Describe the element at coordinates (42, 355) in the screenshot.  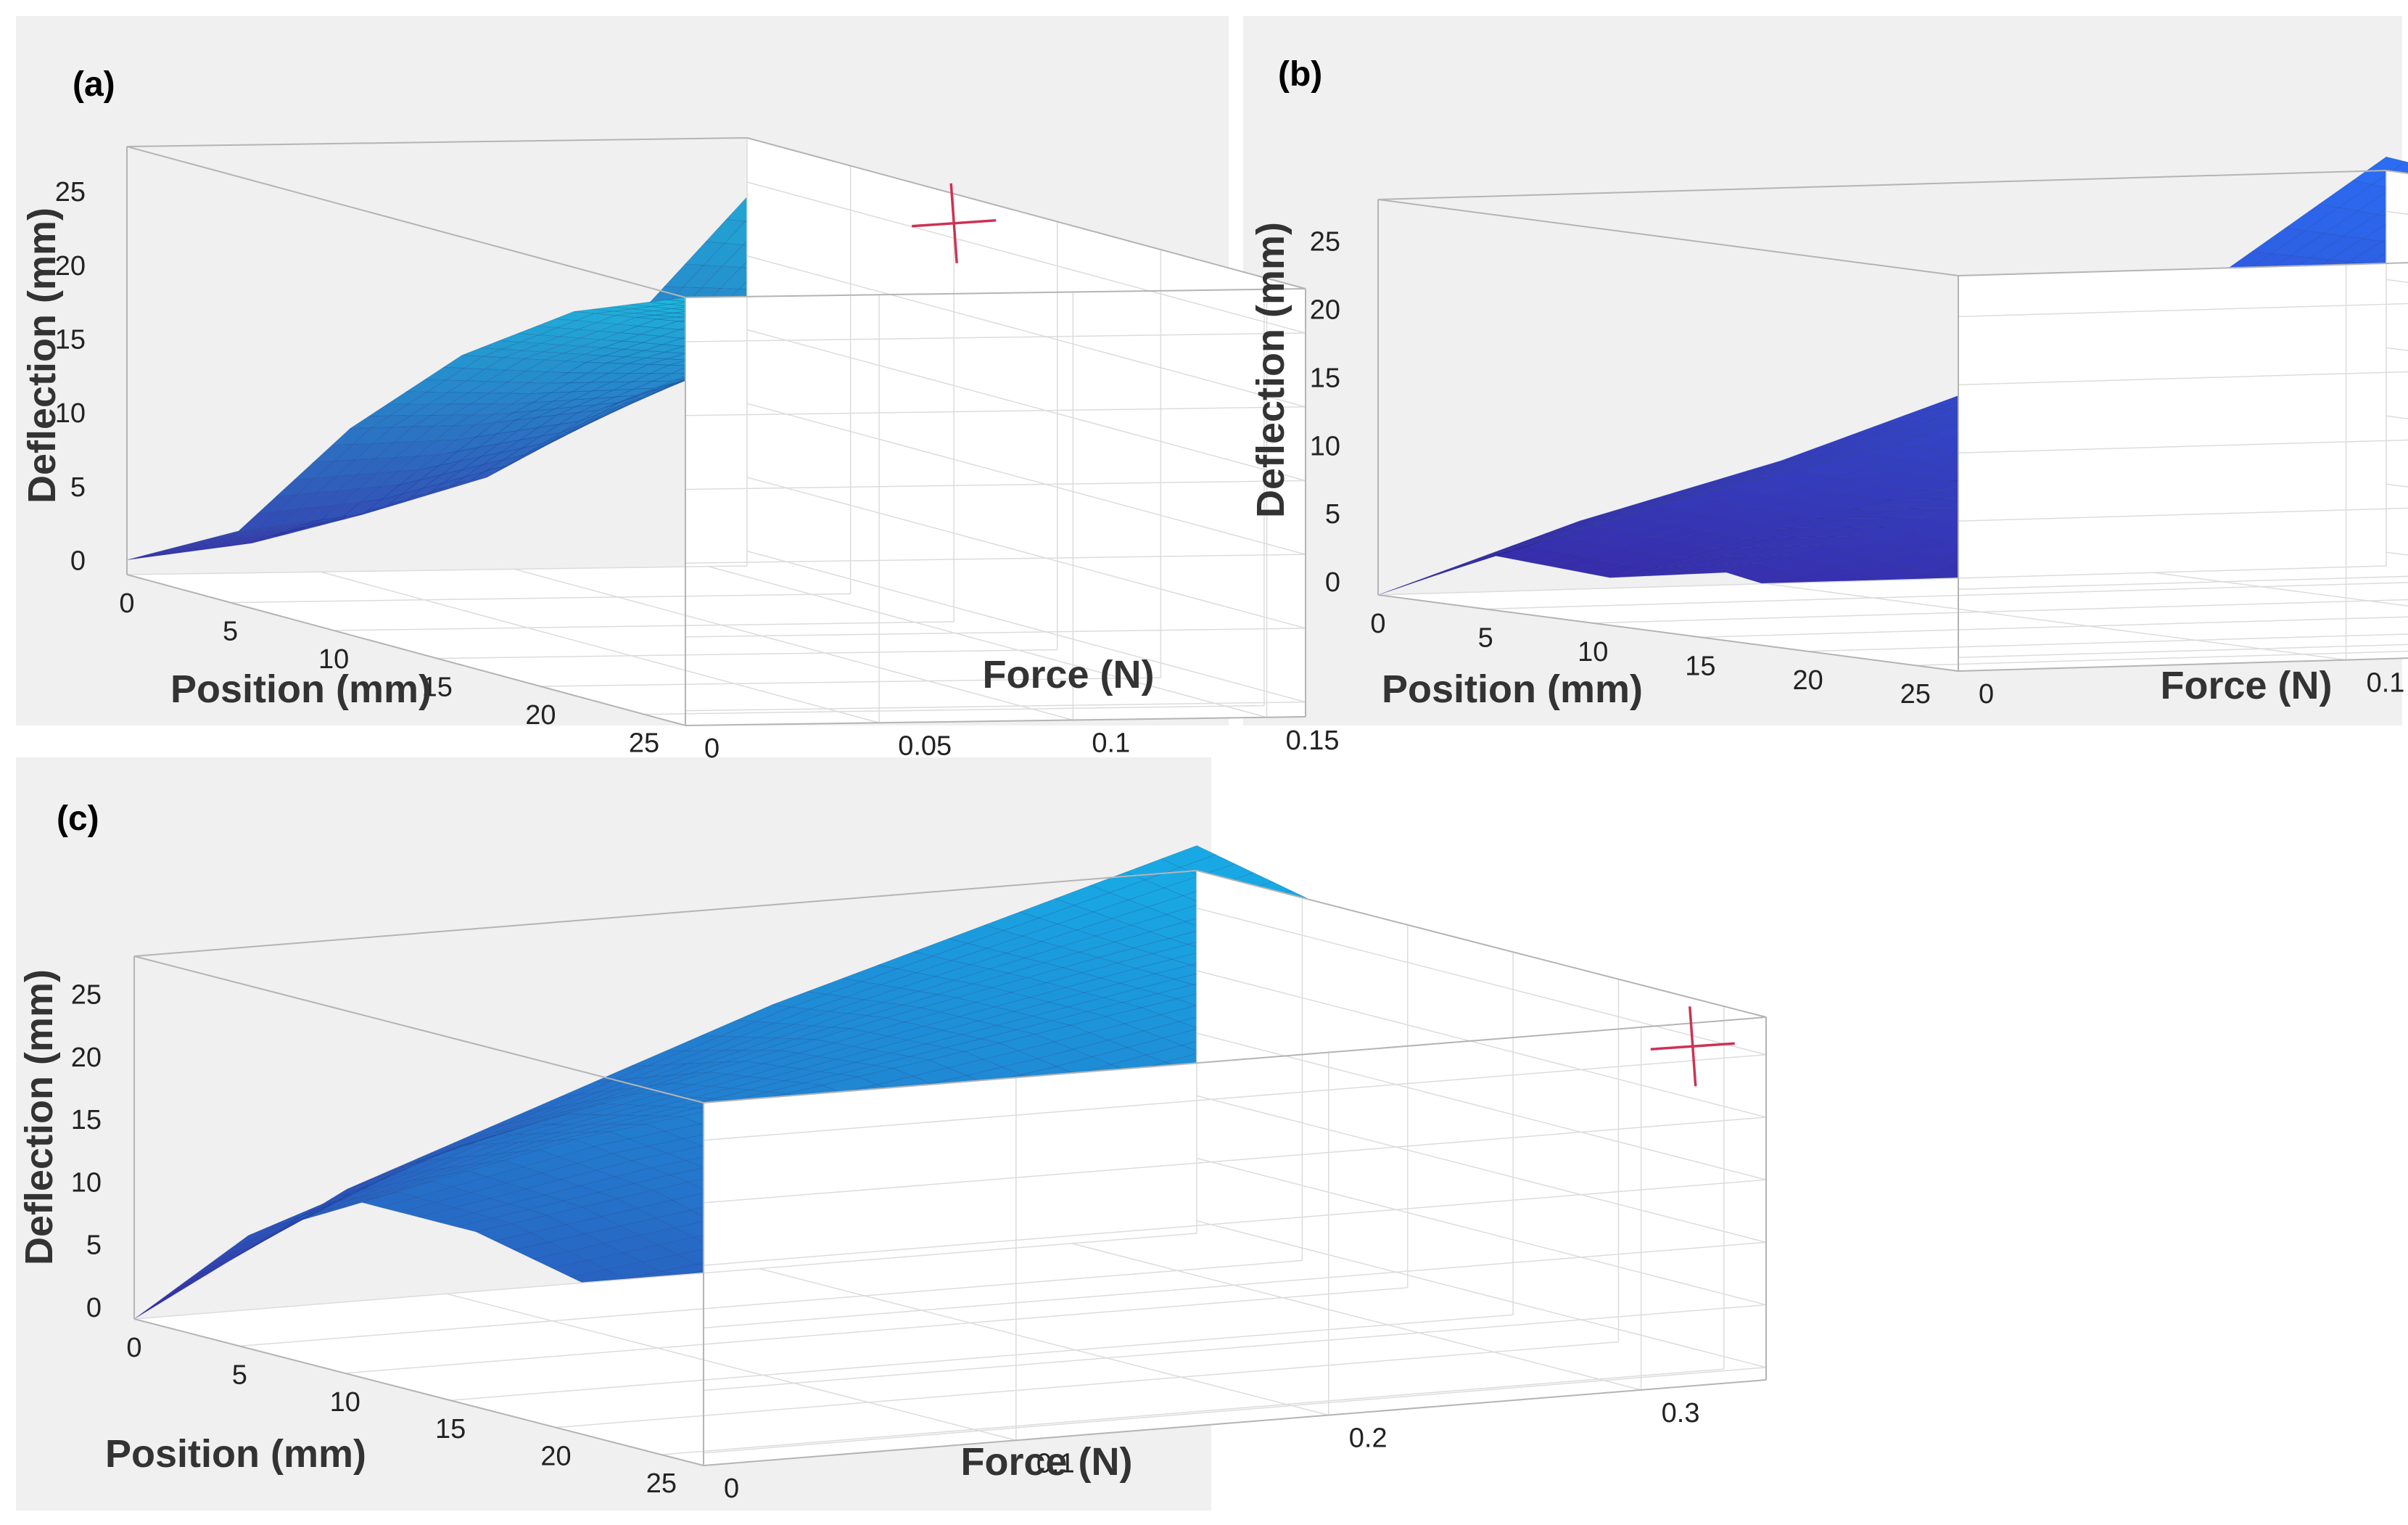
I see `z-axis-label-a: Deflection (mm)` at that location.